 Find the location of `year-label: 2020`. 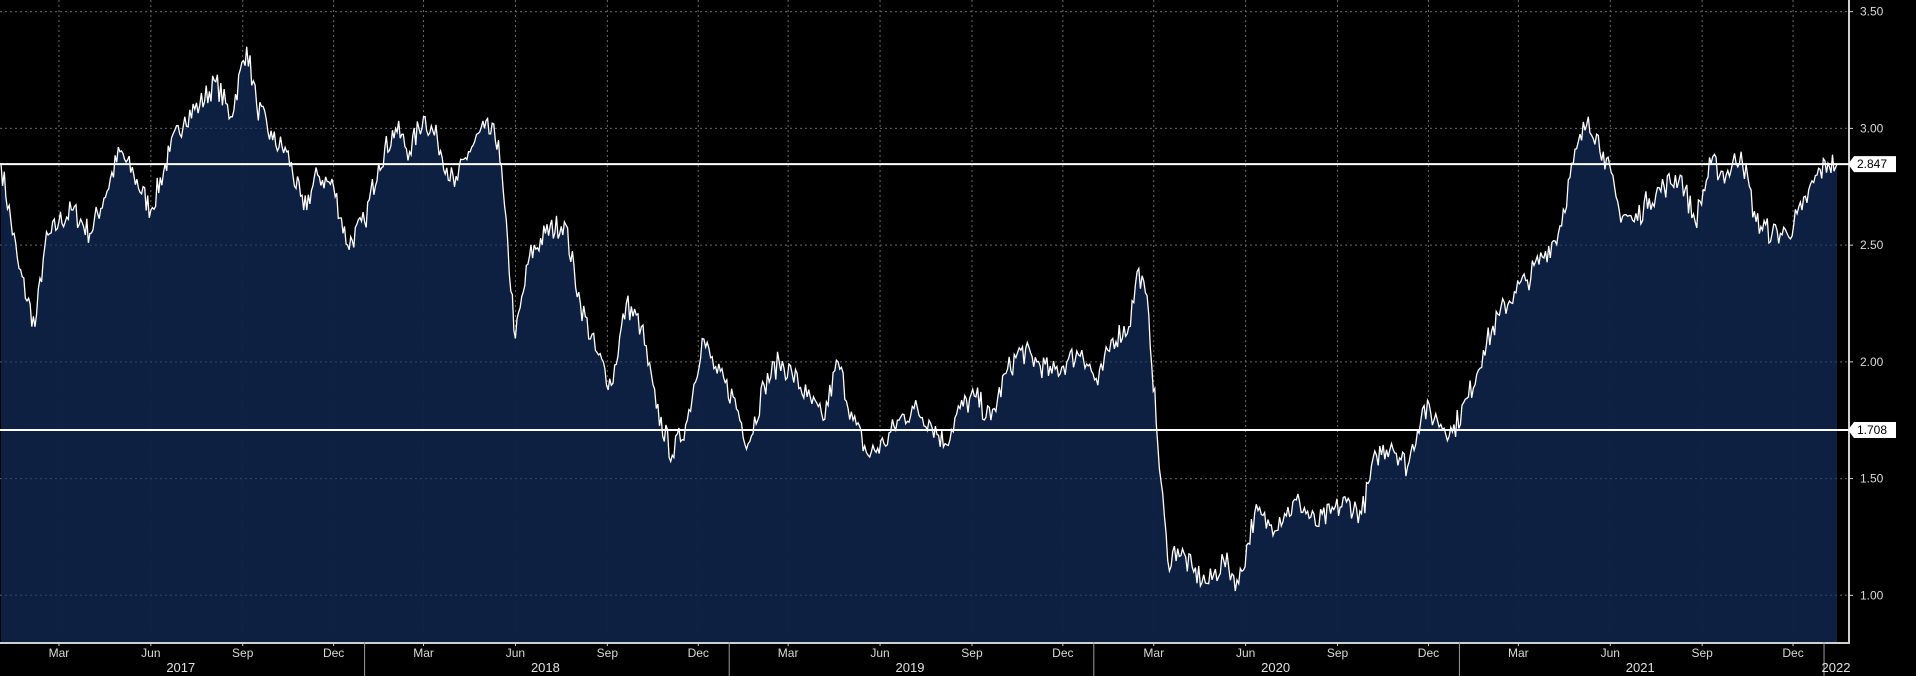

year-label: 2020 is located at coordinates (1275, 667).